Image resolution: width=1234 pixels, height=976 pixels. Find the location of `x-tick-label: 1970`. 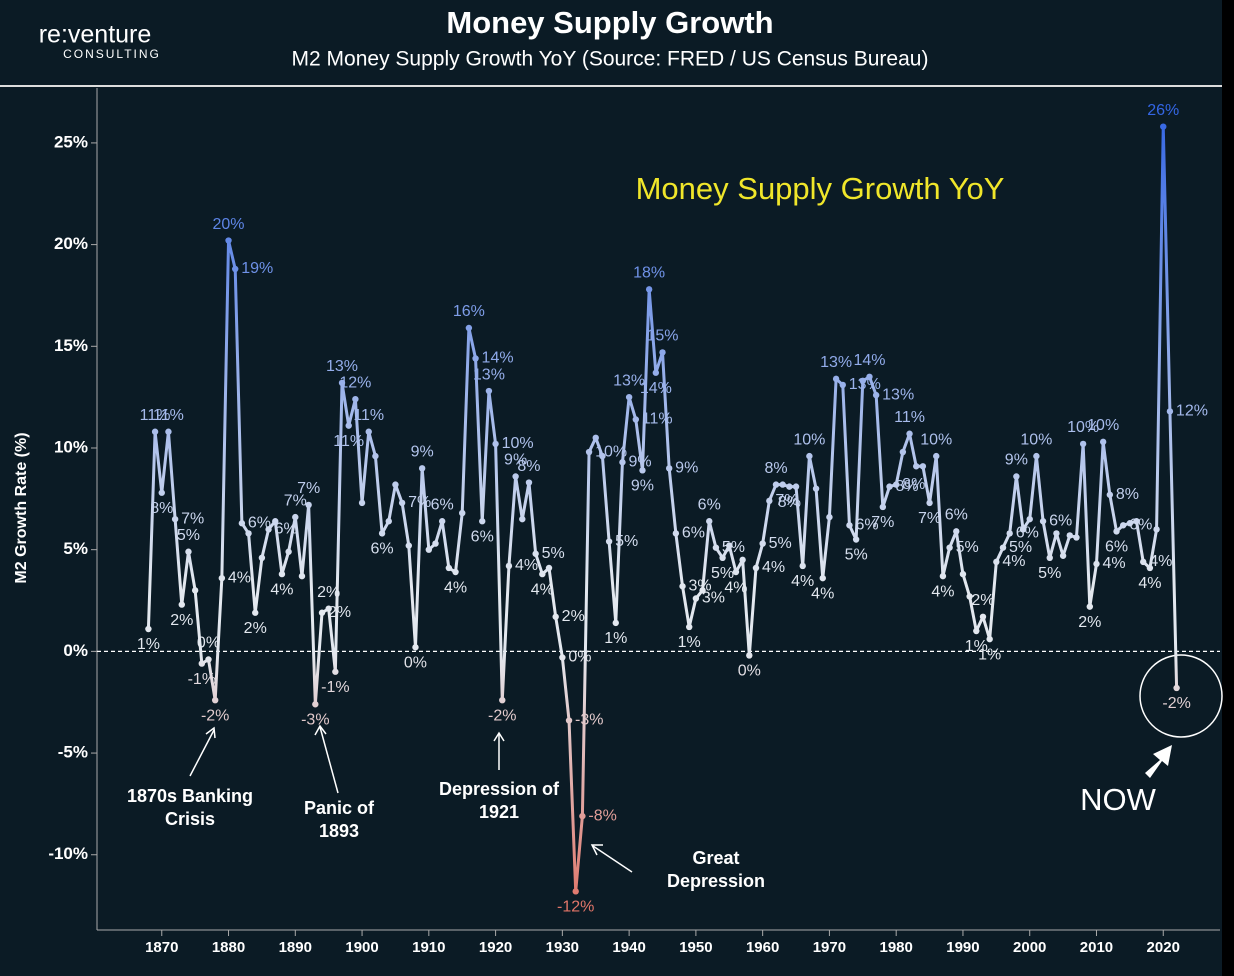

x-tick-label: 1970 is located at coordinates (829, 947).